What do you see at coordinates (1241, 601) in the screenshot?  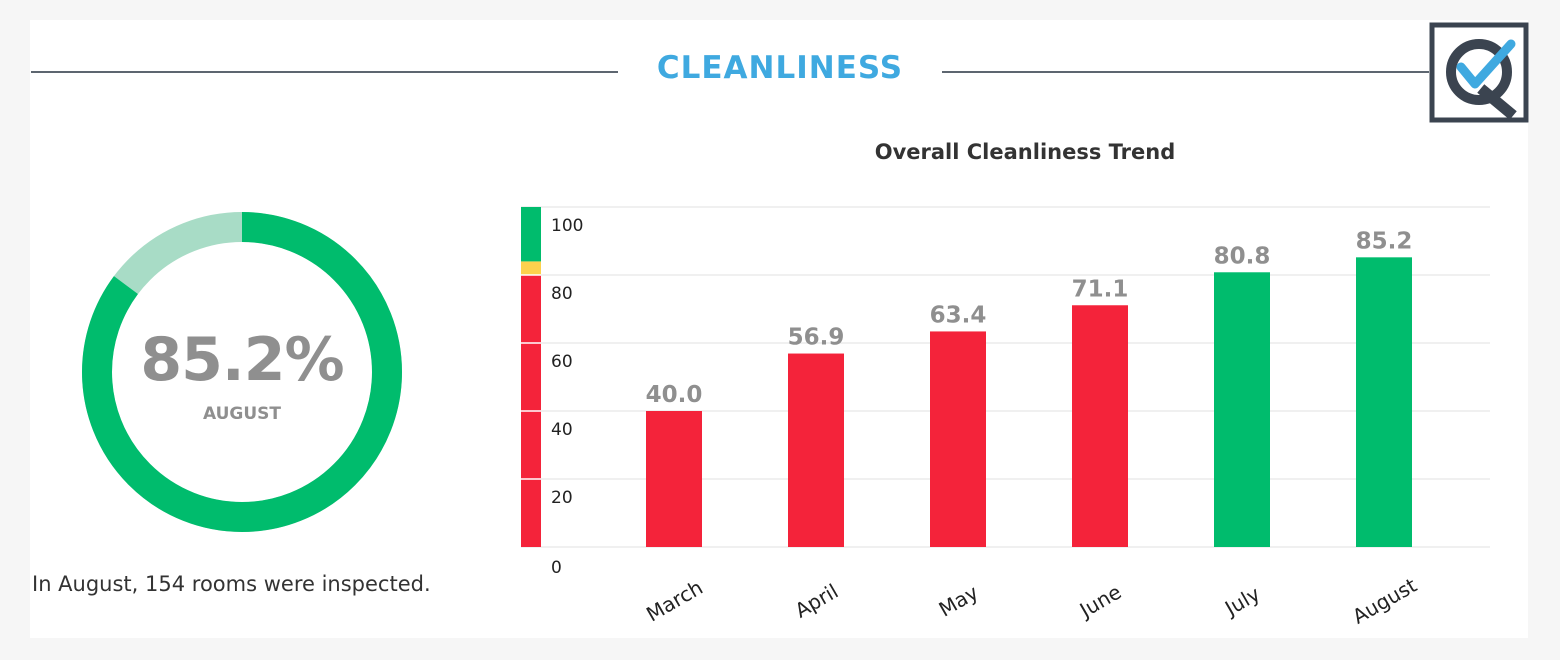 I see `x-tick-label: July` at bounding box center [1241, 601].